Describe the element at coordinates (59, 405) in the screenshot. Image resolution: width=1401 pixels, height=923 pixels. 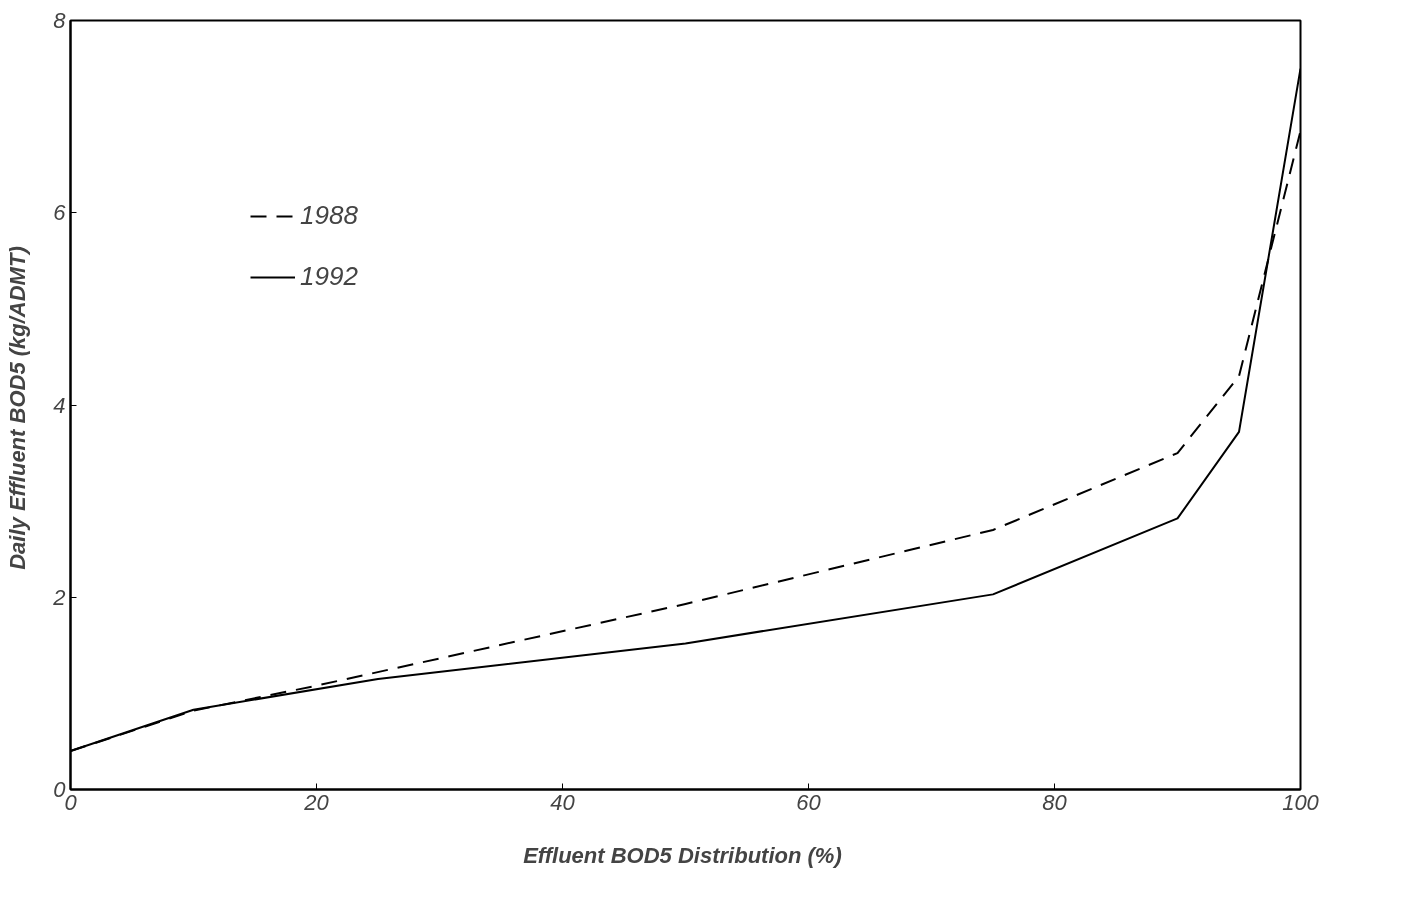
I see `y-tick-label: 4` at that location.